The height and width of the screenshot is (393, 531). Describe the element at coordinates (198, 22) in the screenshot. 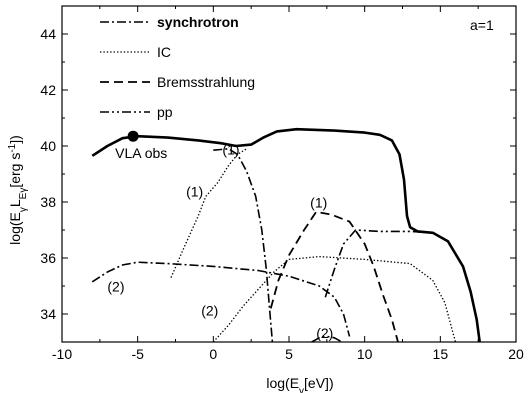

I see `legend-label: synchrotron` at that location.